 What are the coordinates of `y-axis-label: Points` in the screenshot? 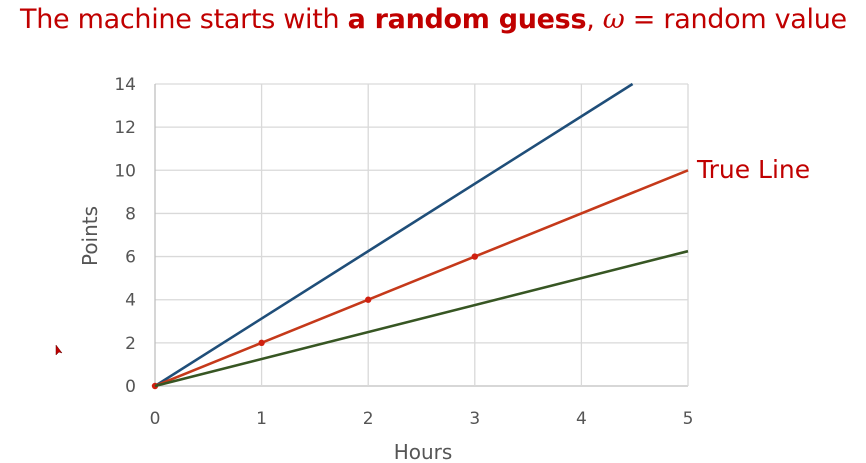 It's located at (90, 236).